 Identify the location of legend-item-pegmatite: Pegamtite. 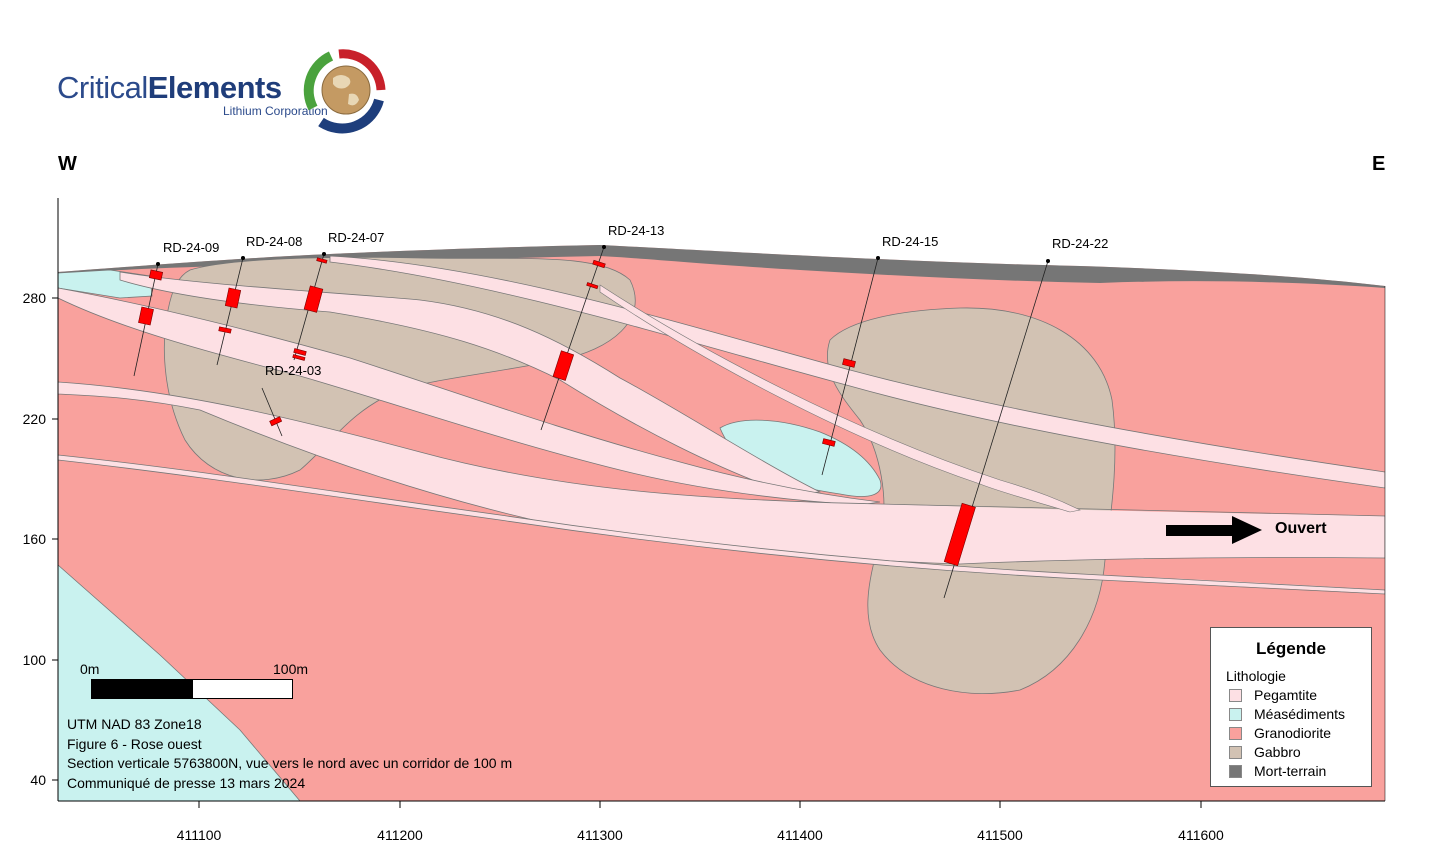
(1273, 695).